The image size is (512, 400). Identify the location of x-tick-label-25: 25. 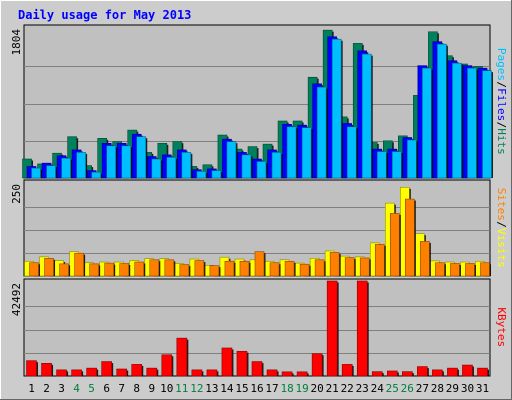
(392, 388).